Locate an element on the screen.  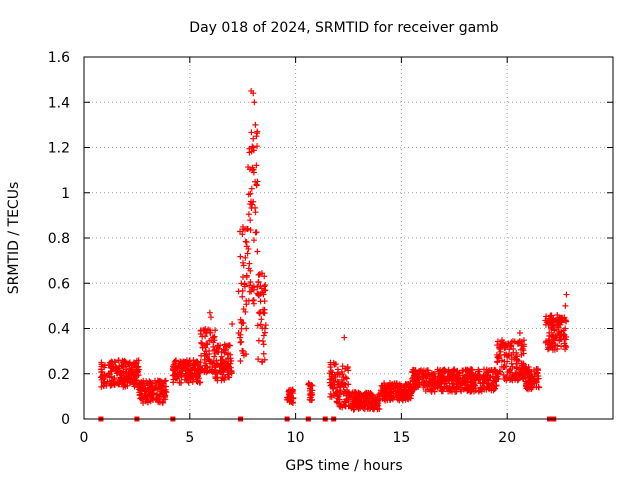
x-tick-label: 10 is located at coordinates (296, 438).